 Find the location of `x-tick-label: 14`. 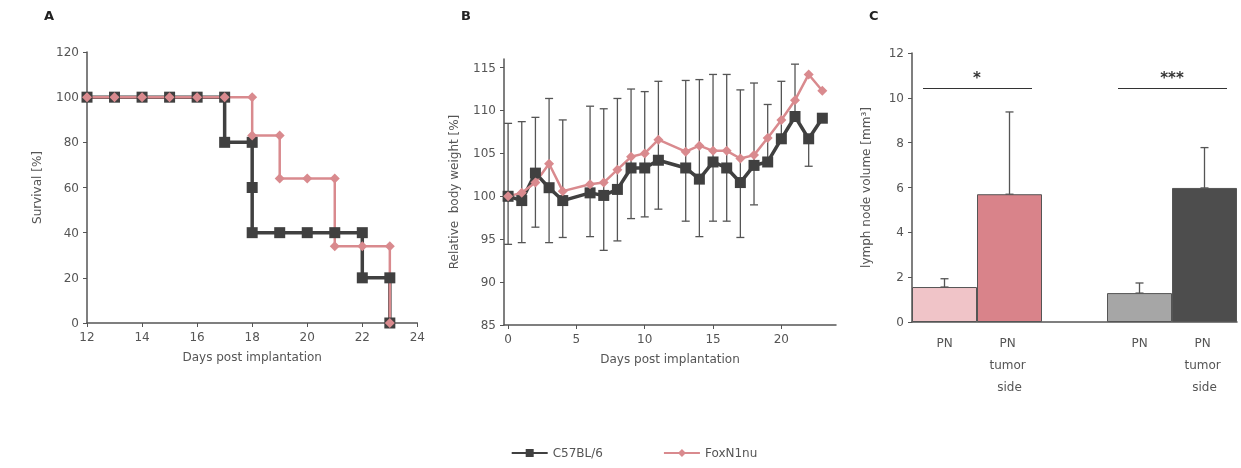

x-tick-label: 14 is located at coordinates (142, 337).